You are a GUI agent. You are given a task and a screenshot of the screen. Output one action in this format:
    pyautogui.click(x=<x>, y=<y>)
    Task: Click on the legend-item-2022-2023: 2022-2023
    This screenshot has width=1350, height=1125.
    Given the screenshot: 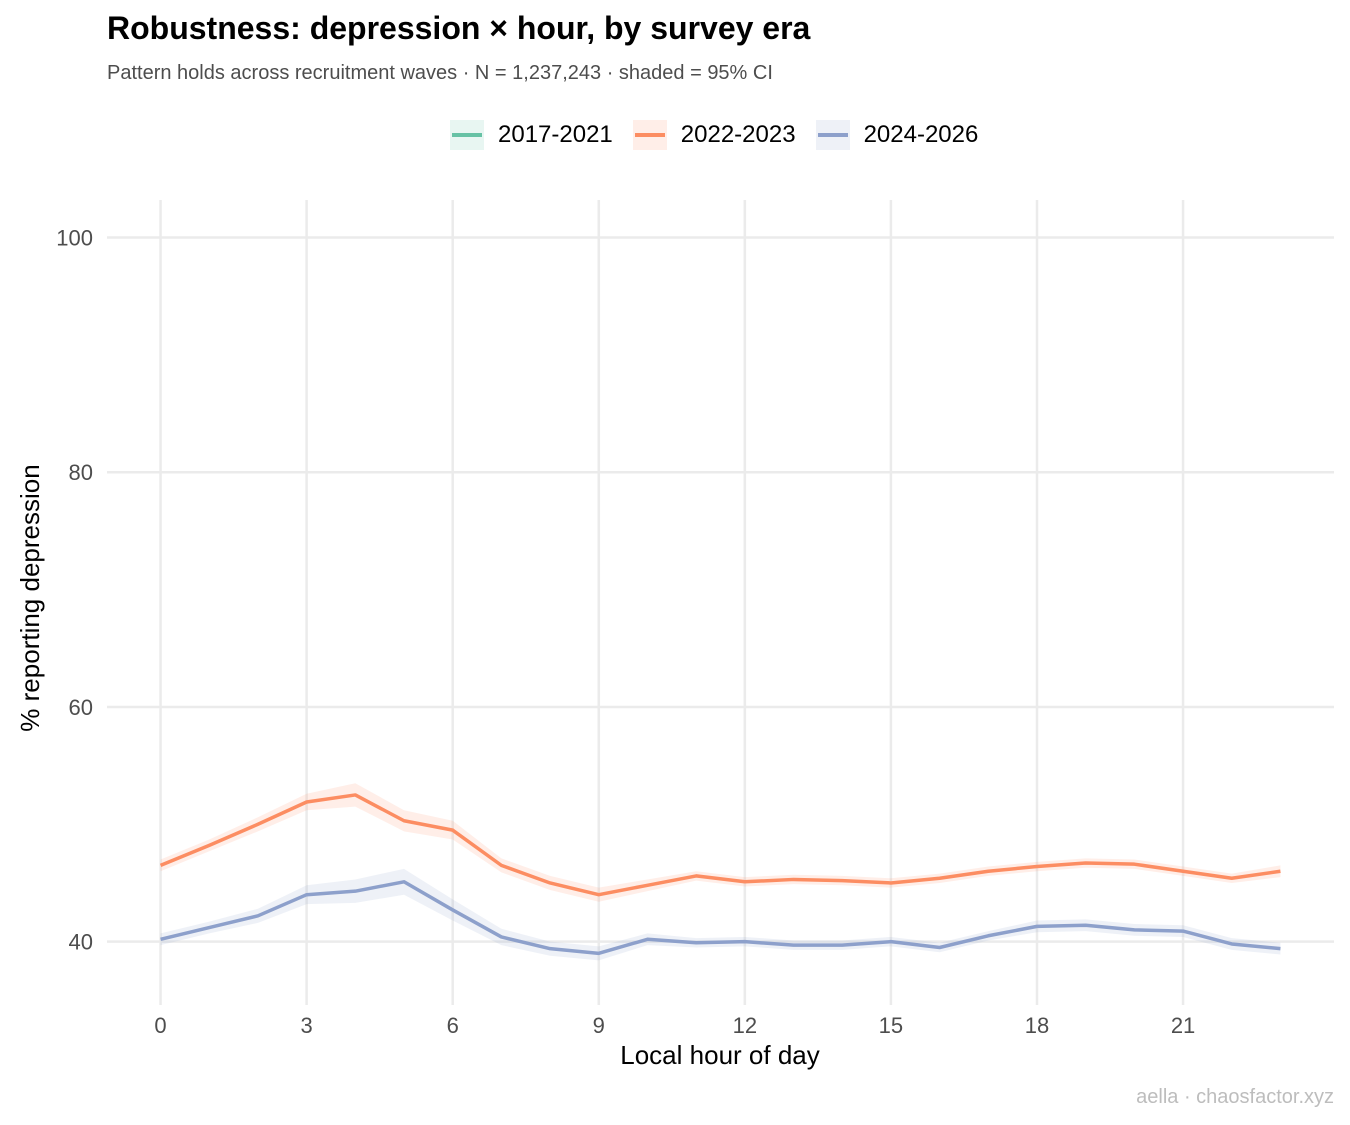 What is the action you would take?
    pyautogui.click(x=714, y=135)
    